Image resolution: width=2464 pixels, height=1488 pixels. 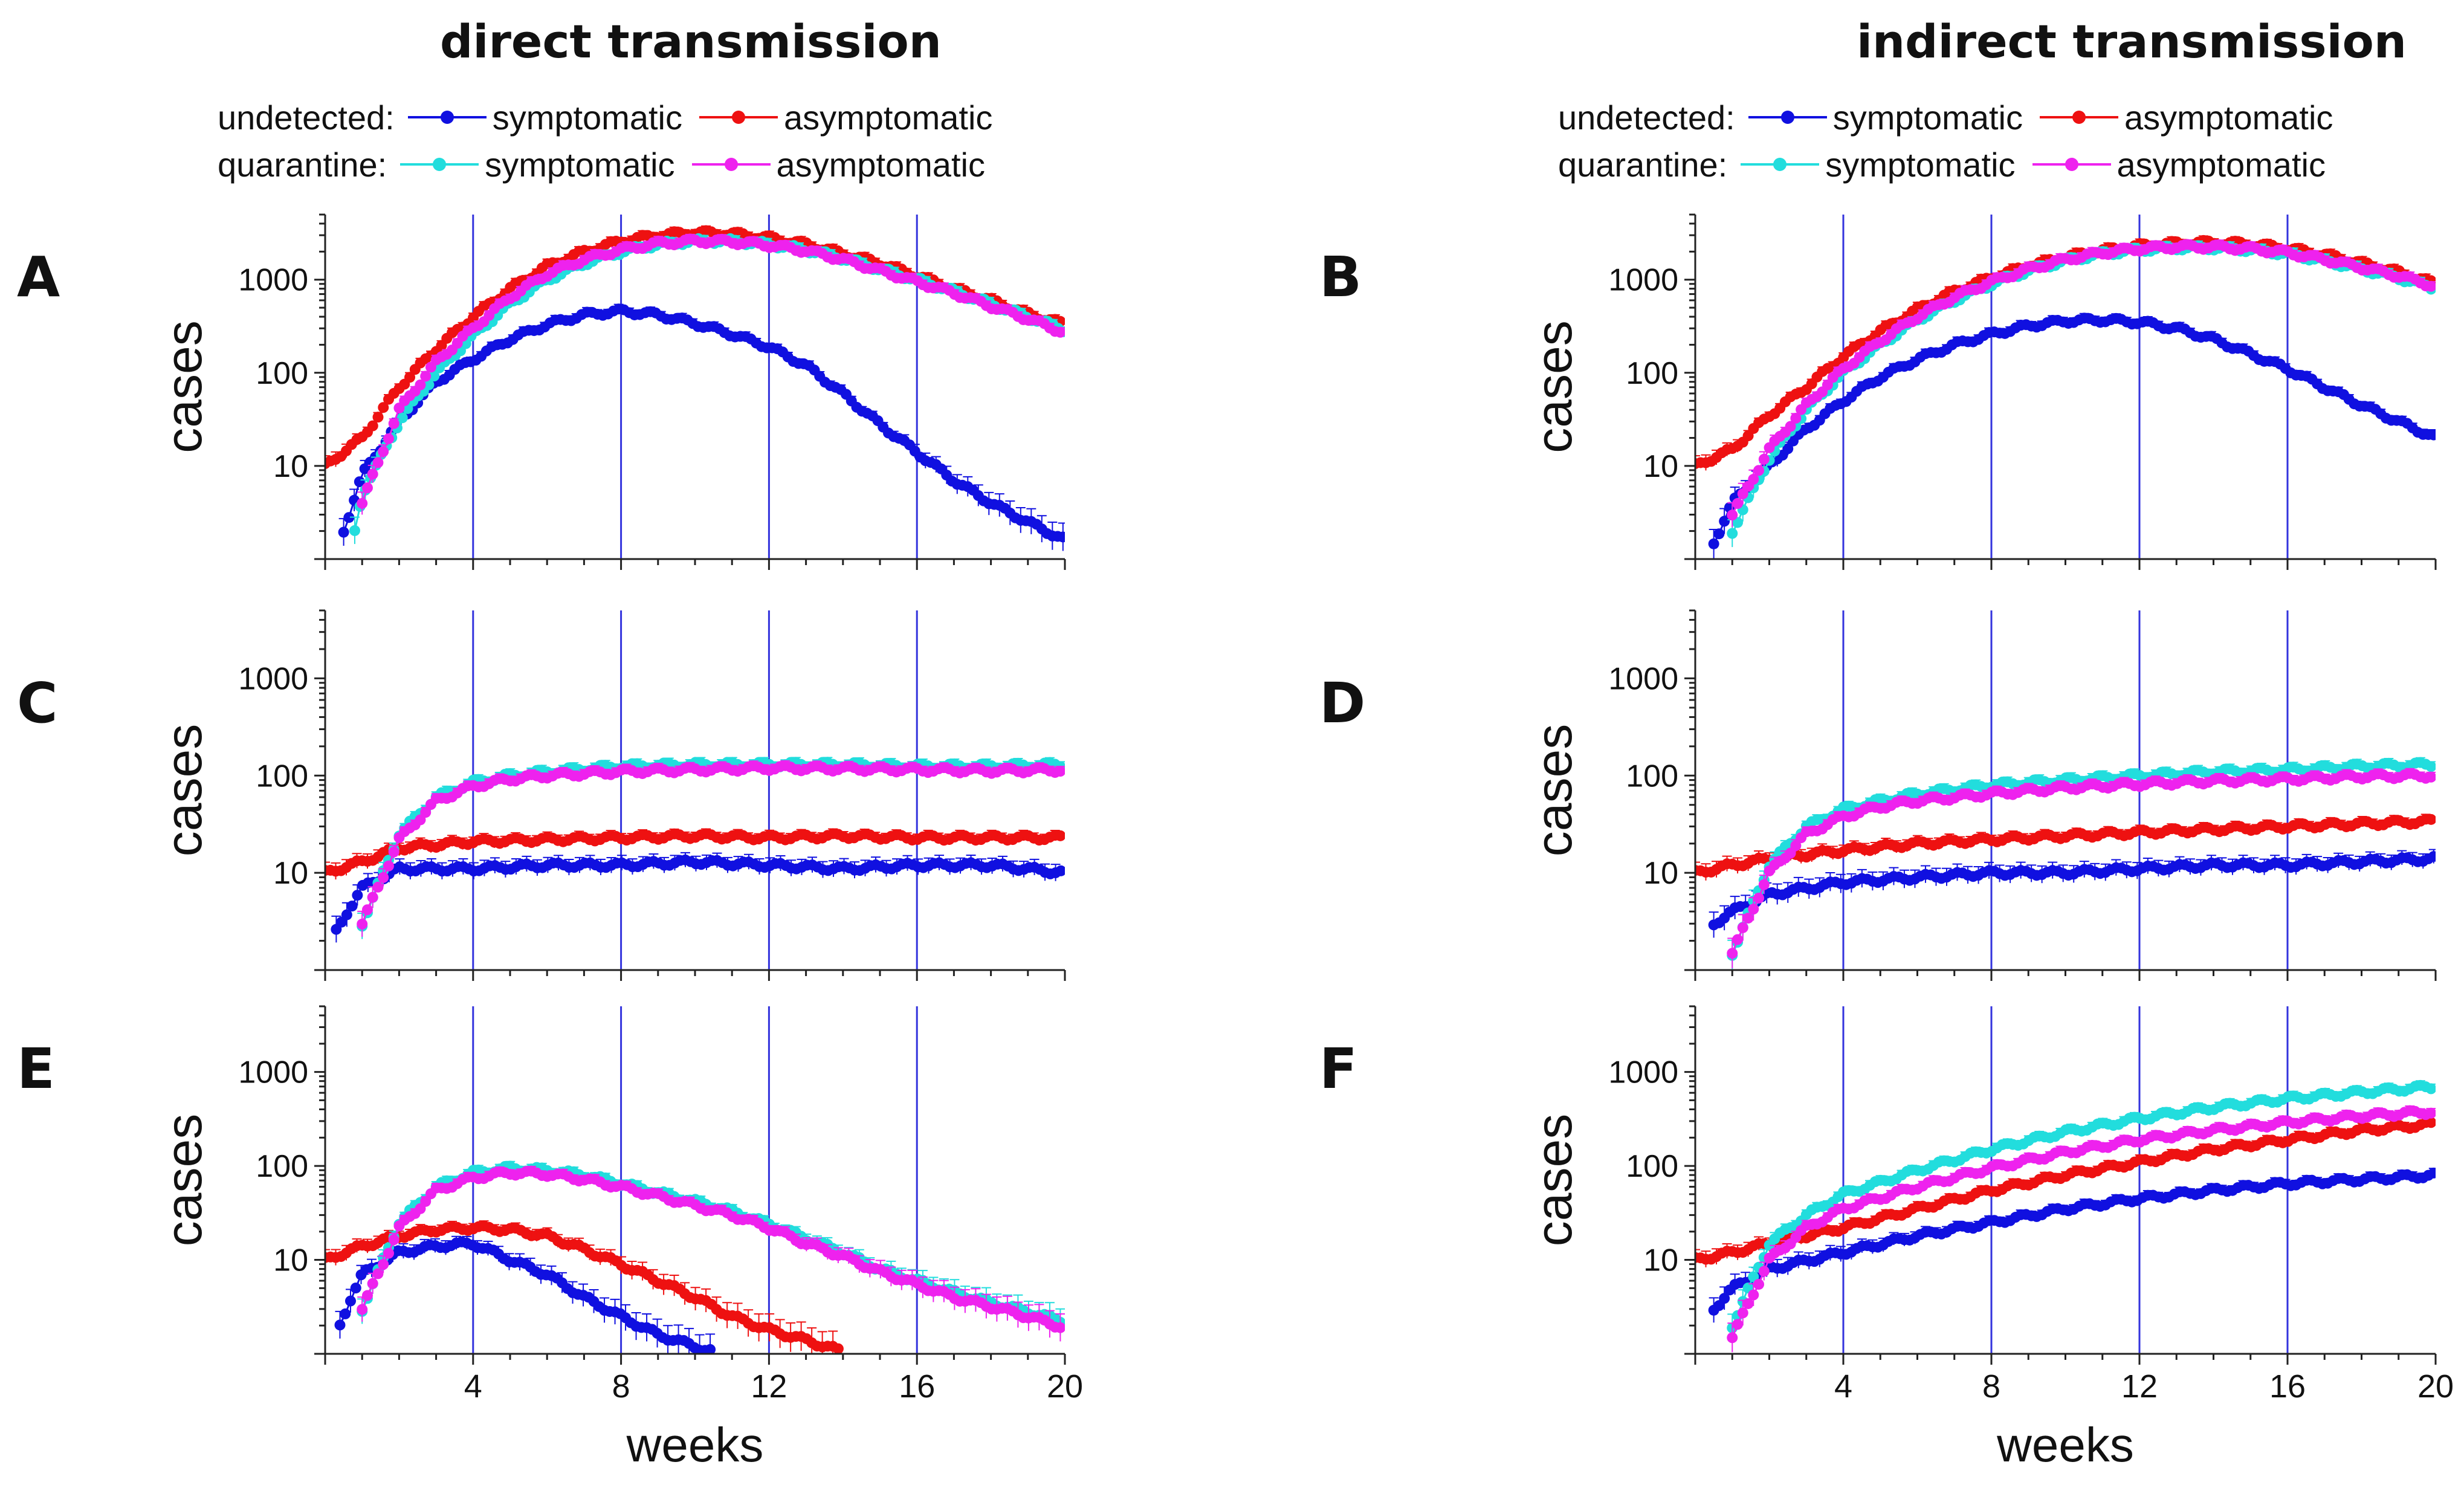 What do you see at coordinates (38, 277) in the screenshot?
I see `panel-letter-a: A` at bounding box center [38, 277].